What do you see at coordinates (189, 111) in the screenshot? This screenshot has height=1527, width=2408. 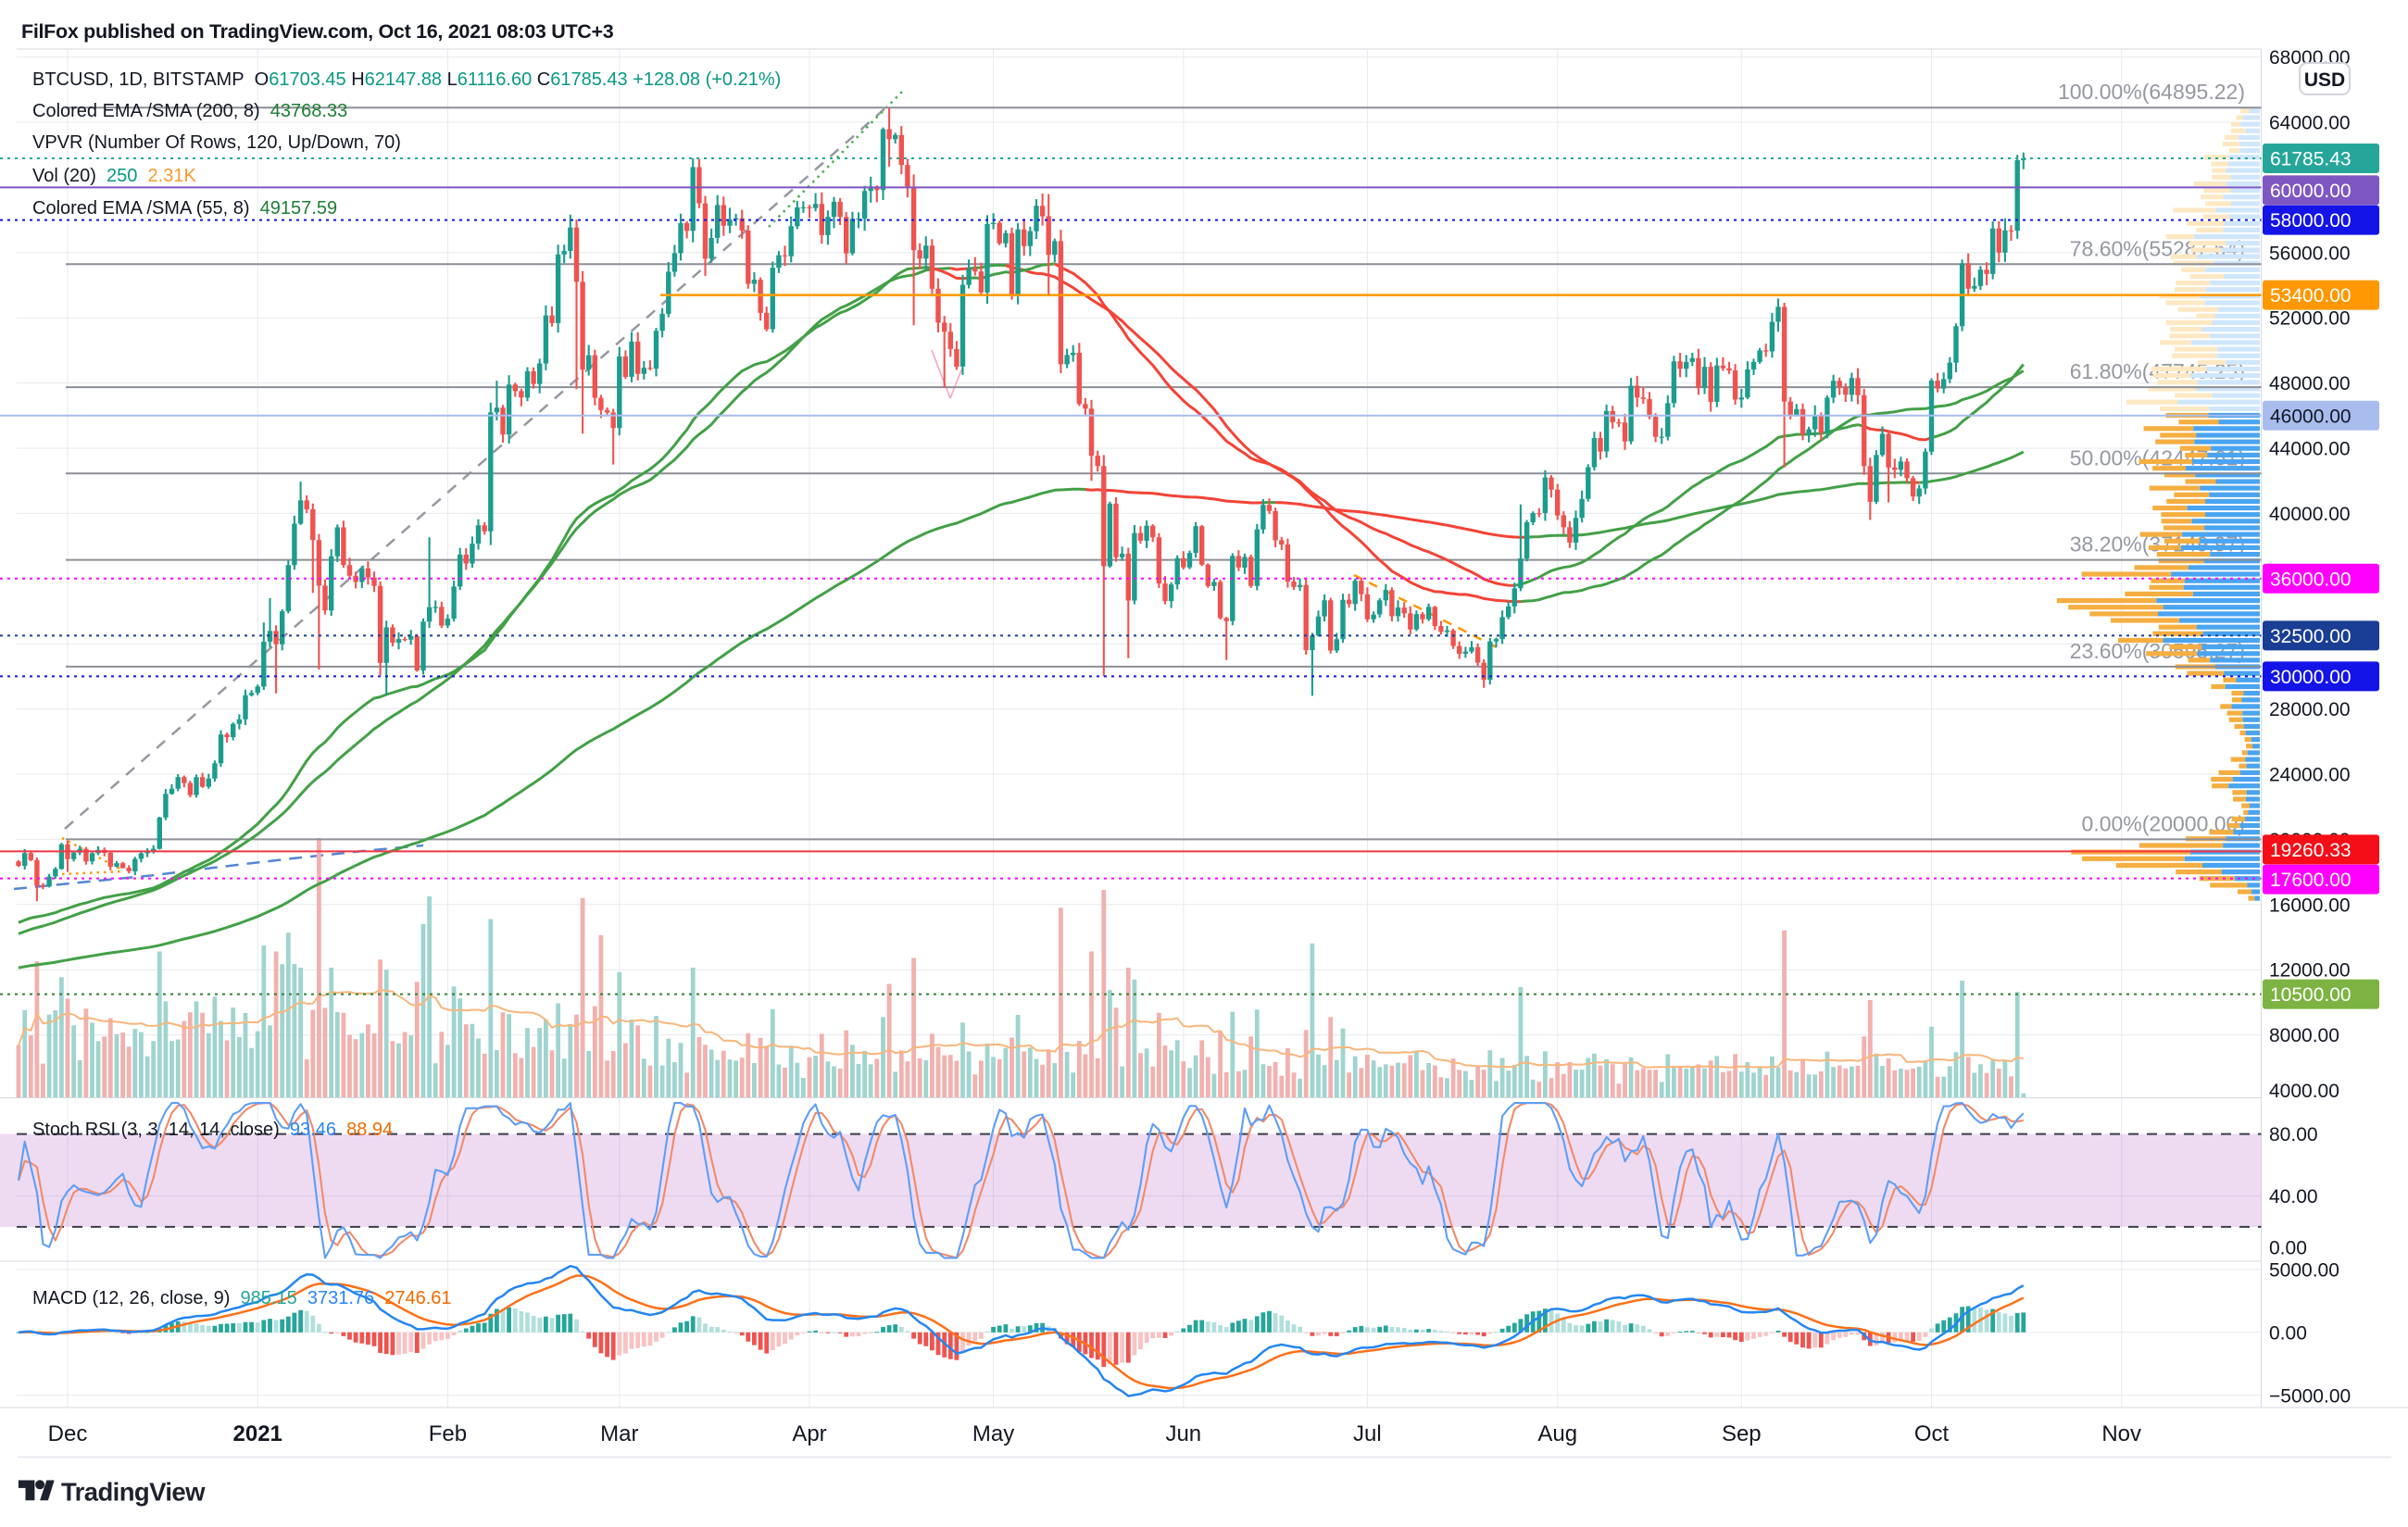 I see `svg-text:Colored EMA /SMA (200, 8) 437: Colored EMA /SMA (200, 8) 43768.33` at bounding box center [189, 111].